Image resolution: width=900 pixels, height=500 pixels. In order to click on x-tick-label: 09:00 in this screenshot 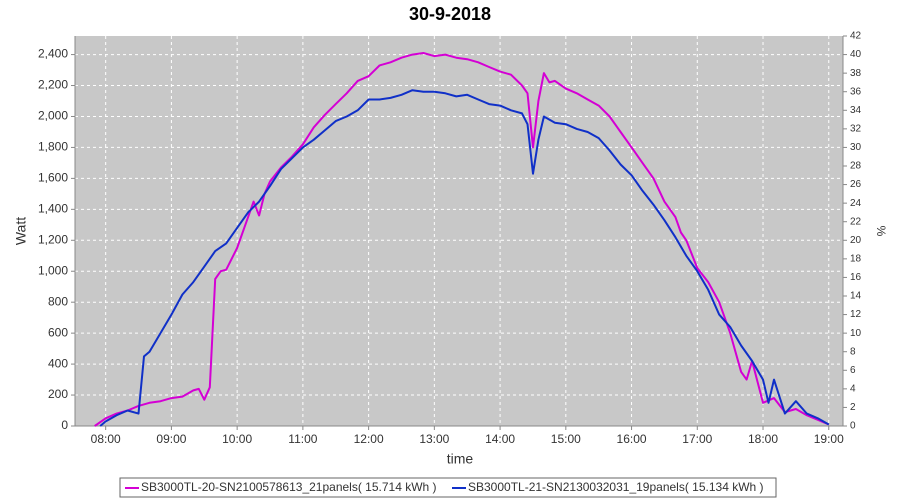, I will do `click(171, 439)`.